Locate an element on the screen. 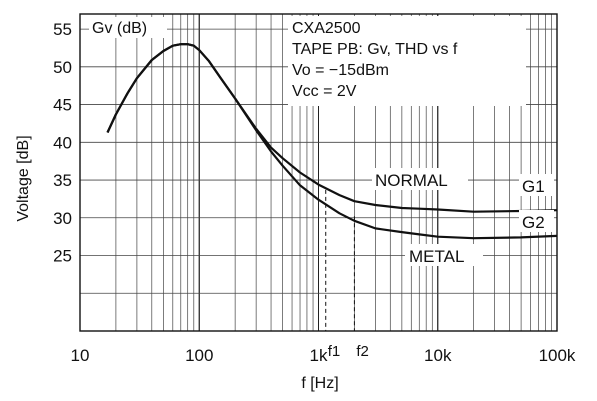 The width and height of the screenshot is (597, 401). normal-label-bg is located at coordinates (420, 179).